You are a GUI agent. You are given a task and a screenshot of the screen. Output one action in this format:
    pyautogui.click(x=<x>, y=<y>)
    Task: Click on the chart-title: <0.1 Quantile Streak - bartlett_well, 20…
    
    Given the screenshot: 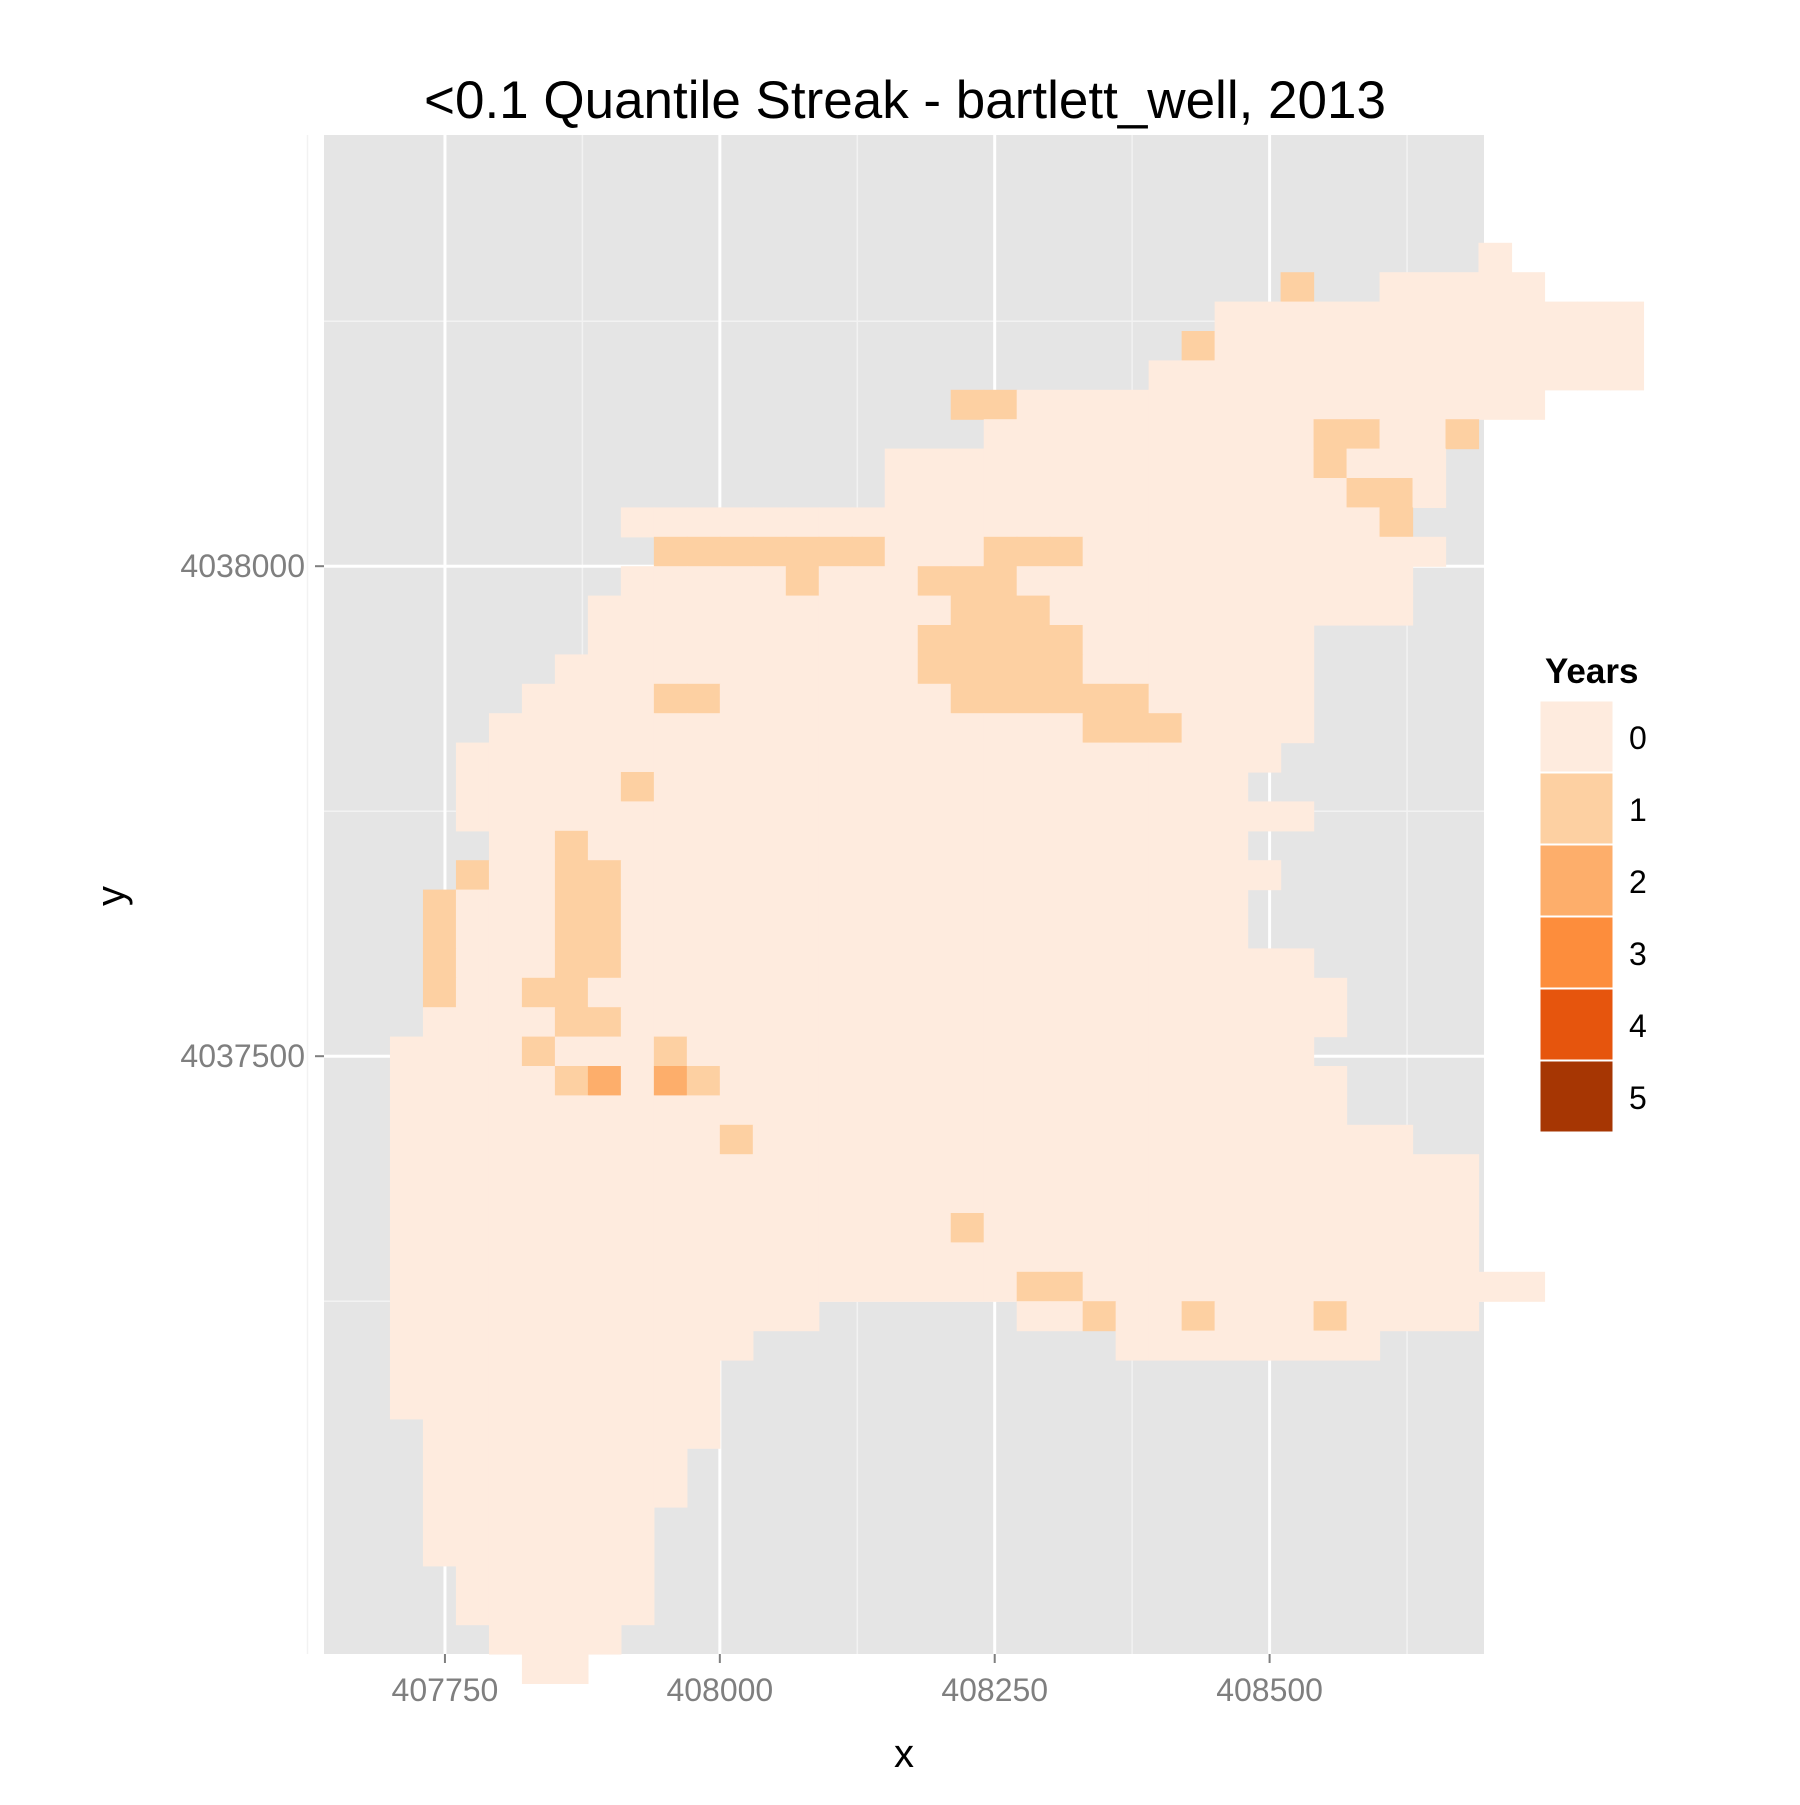 What is the action you would take?
    pyautogui.click(x=905, y=100)
    